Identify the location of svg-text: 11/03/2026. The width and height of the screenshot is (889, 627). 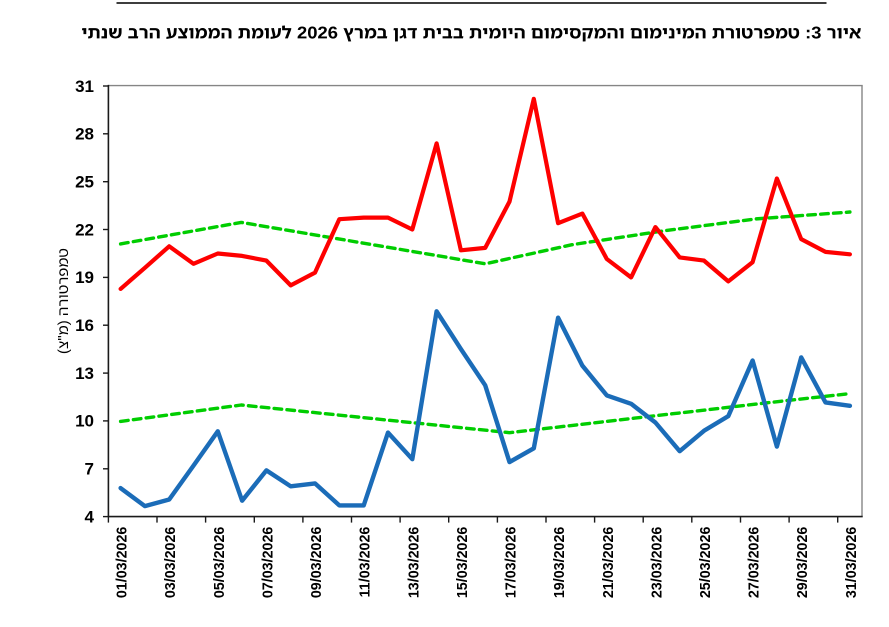
(366, 562).